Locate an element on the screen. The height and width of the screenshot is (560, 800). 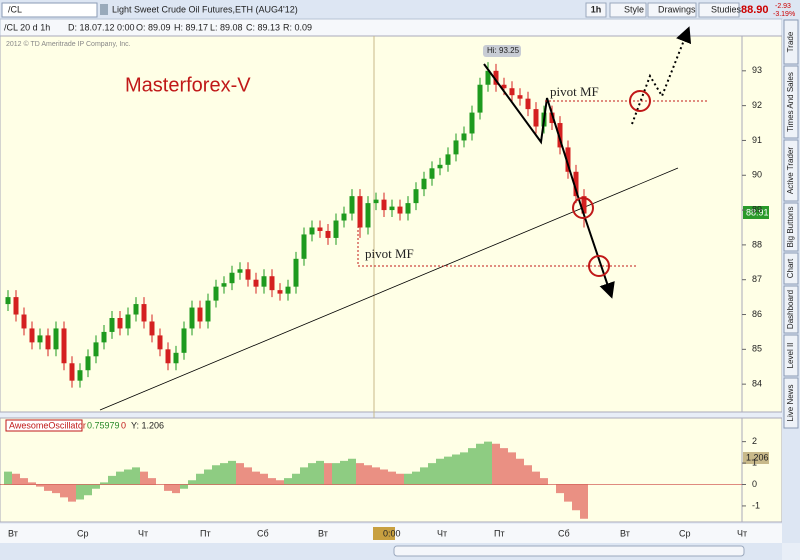
side-tab-label: Live News is located at coordinates (790, 403).